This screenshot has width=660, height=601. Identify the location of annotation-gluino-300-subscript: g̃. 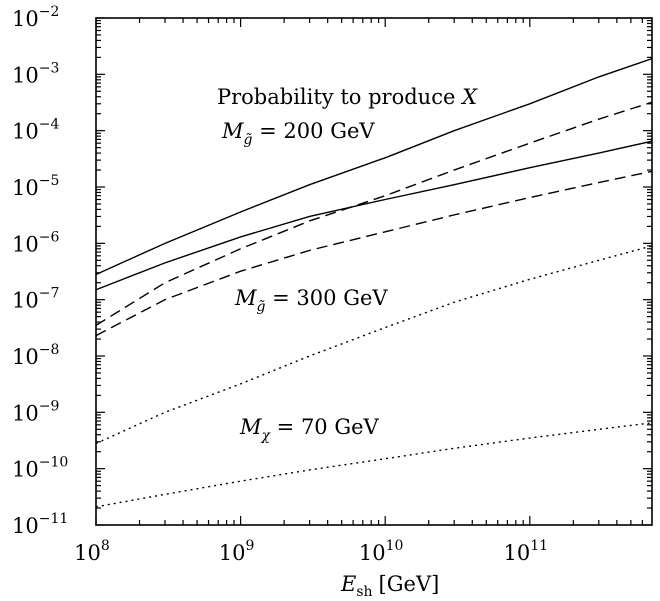
(261, 307).